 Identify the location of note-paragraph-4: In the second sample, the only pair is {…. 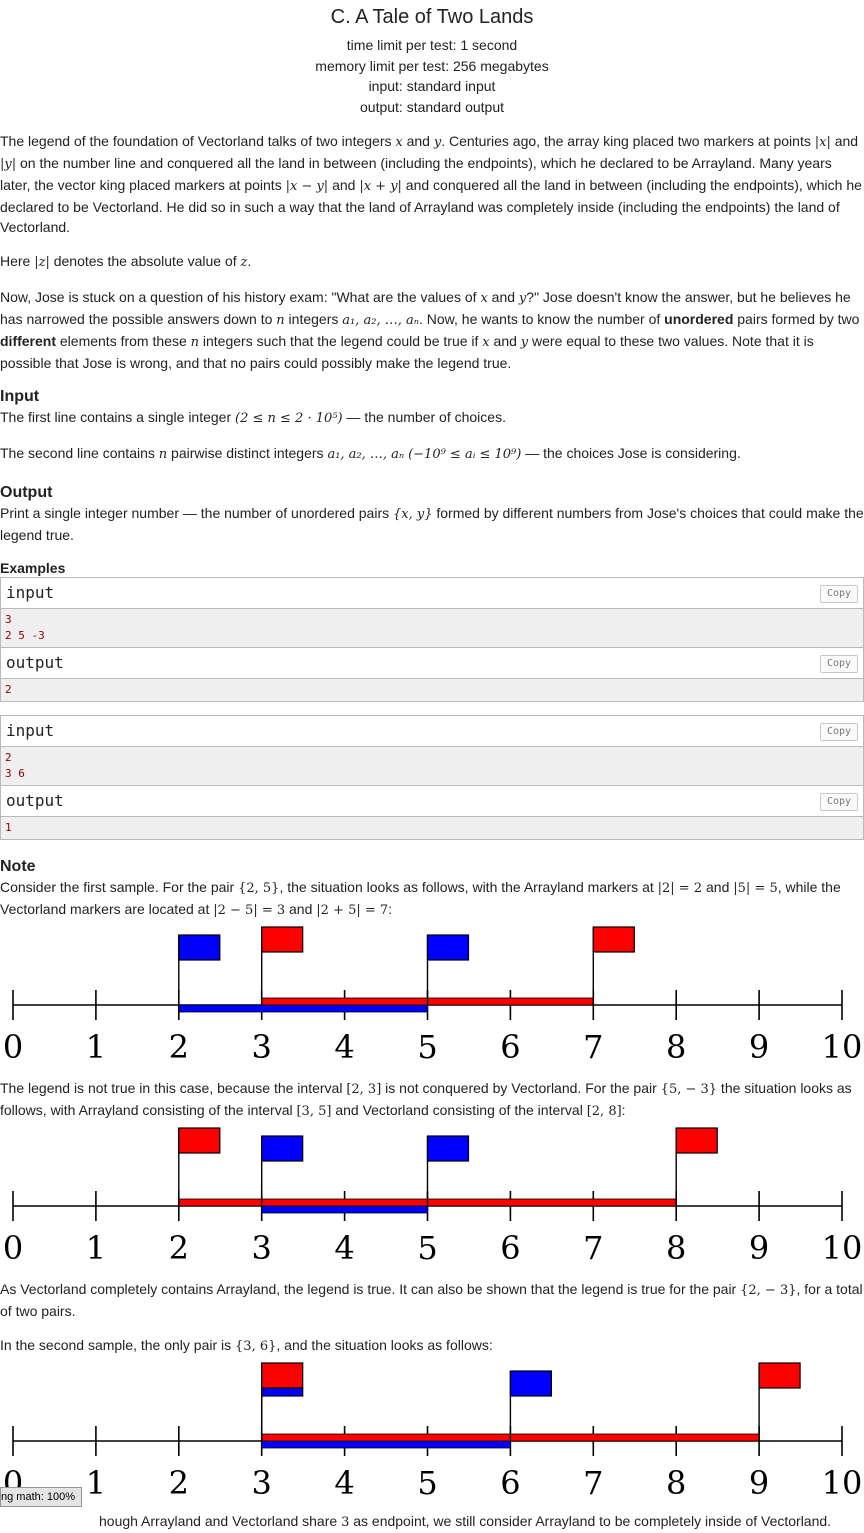
(246, 1345).